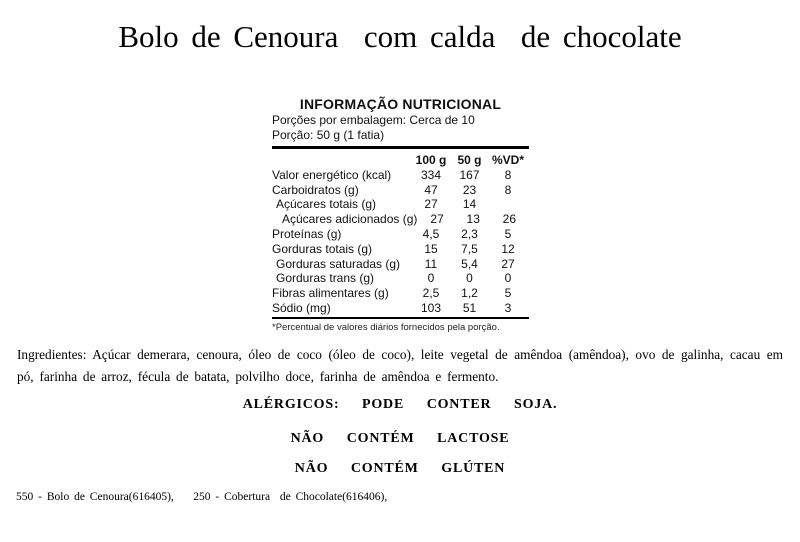 The image size is (800, 542). I want to click on row-value-100g: 2,5, so click(431, 293).